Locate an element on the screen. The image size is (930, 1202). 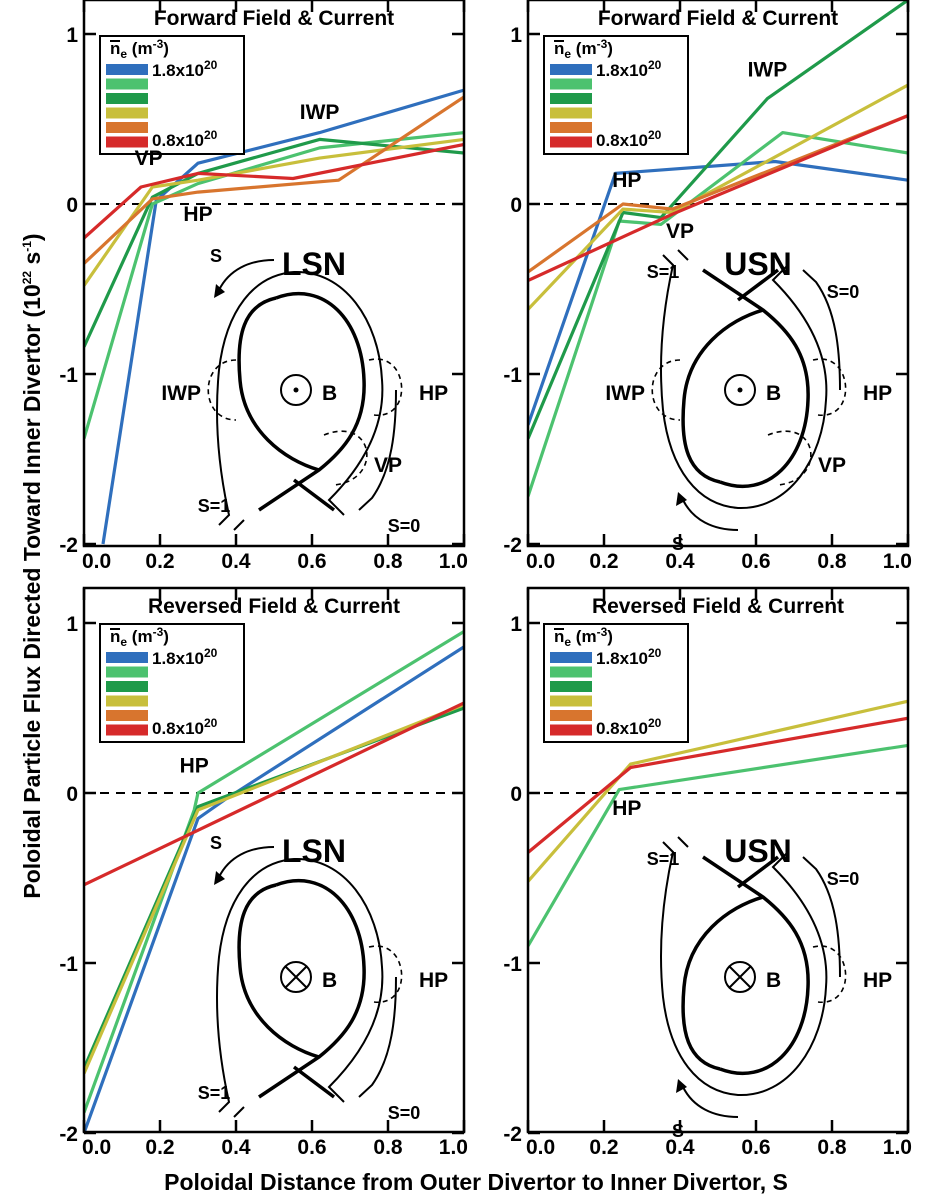
b-field-dot is located at coordinates (296, 390).